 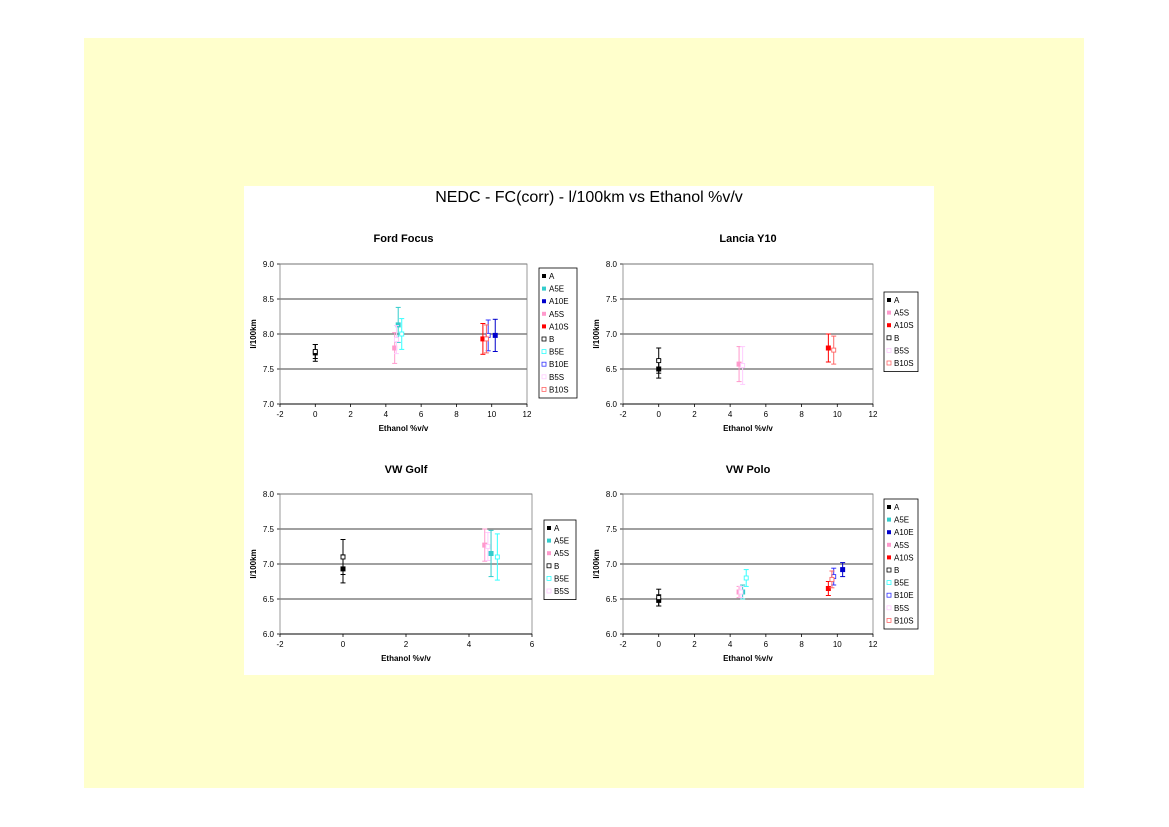 What do you see at coordinates (748, 470) in the screenshot?
I see `chart-title: VW Polo` at bounding box center [748, 470].